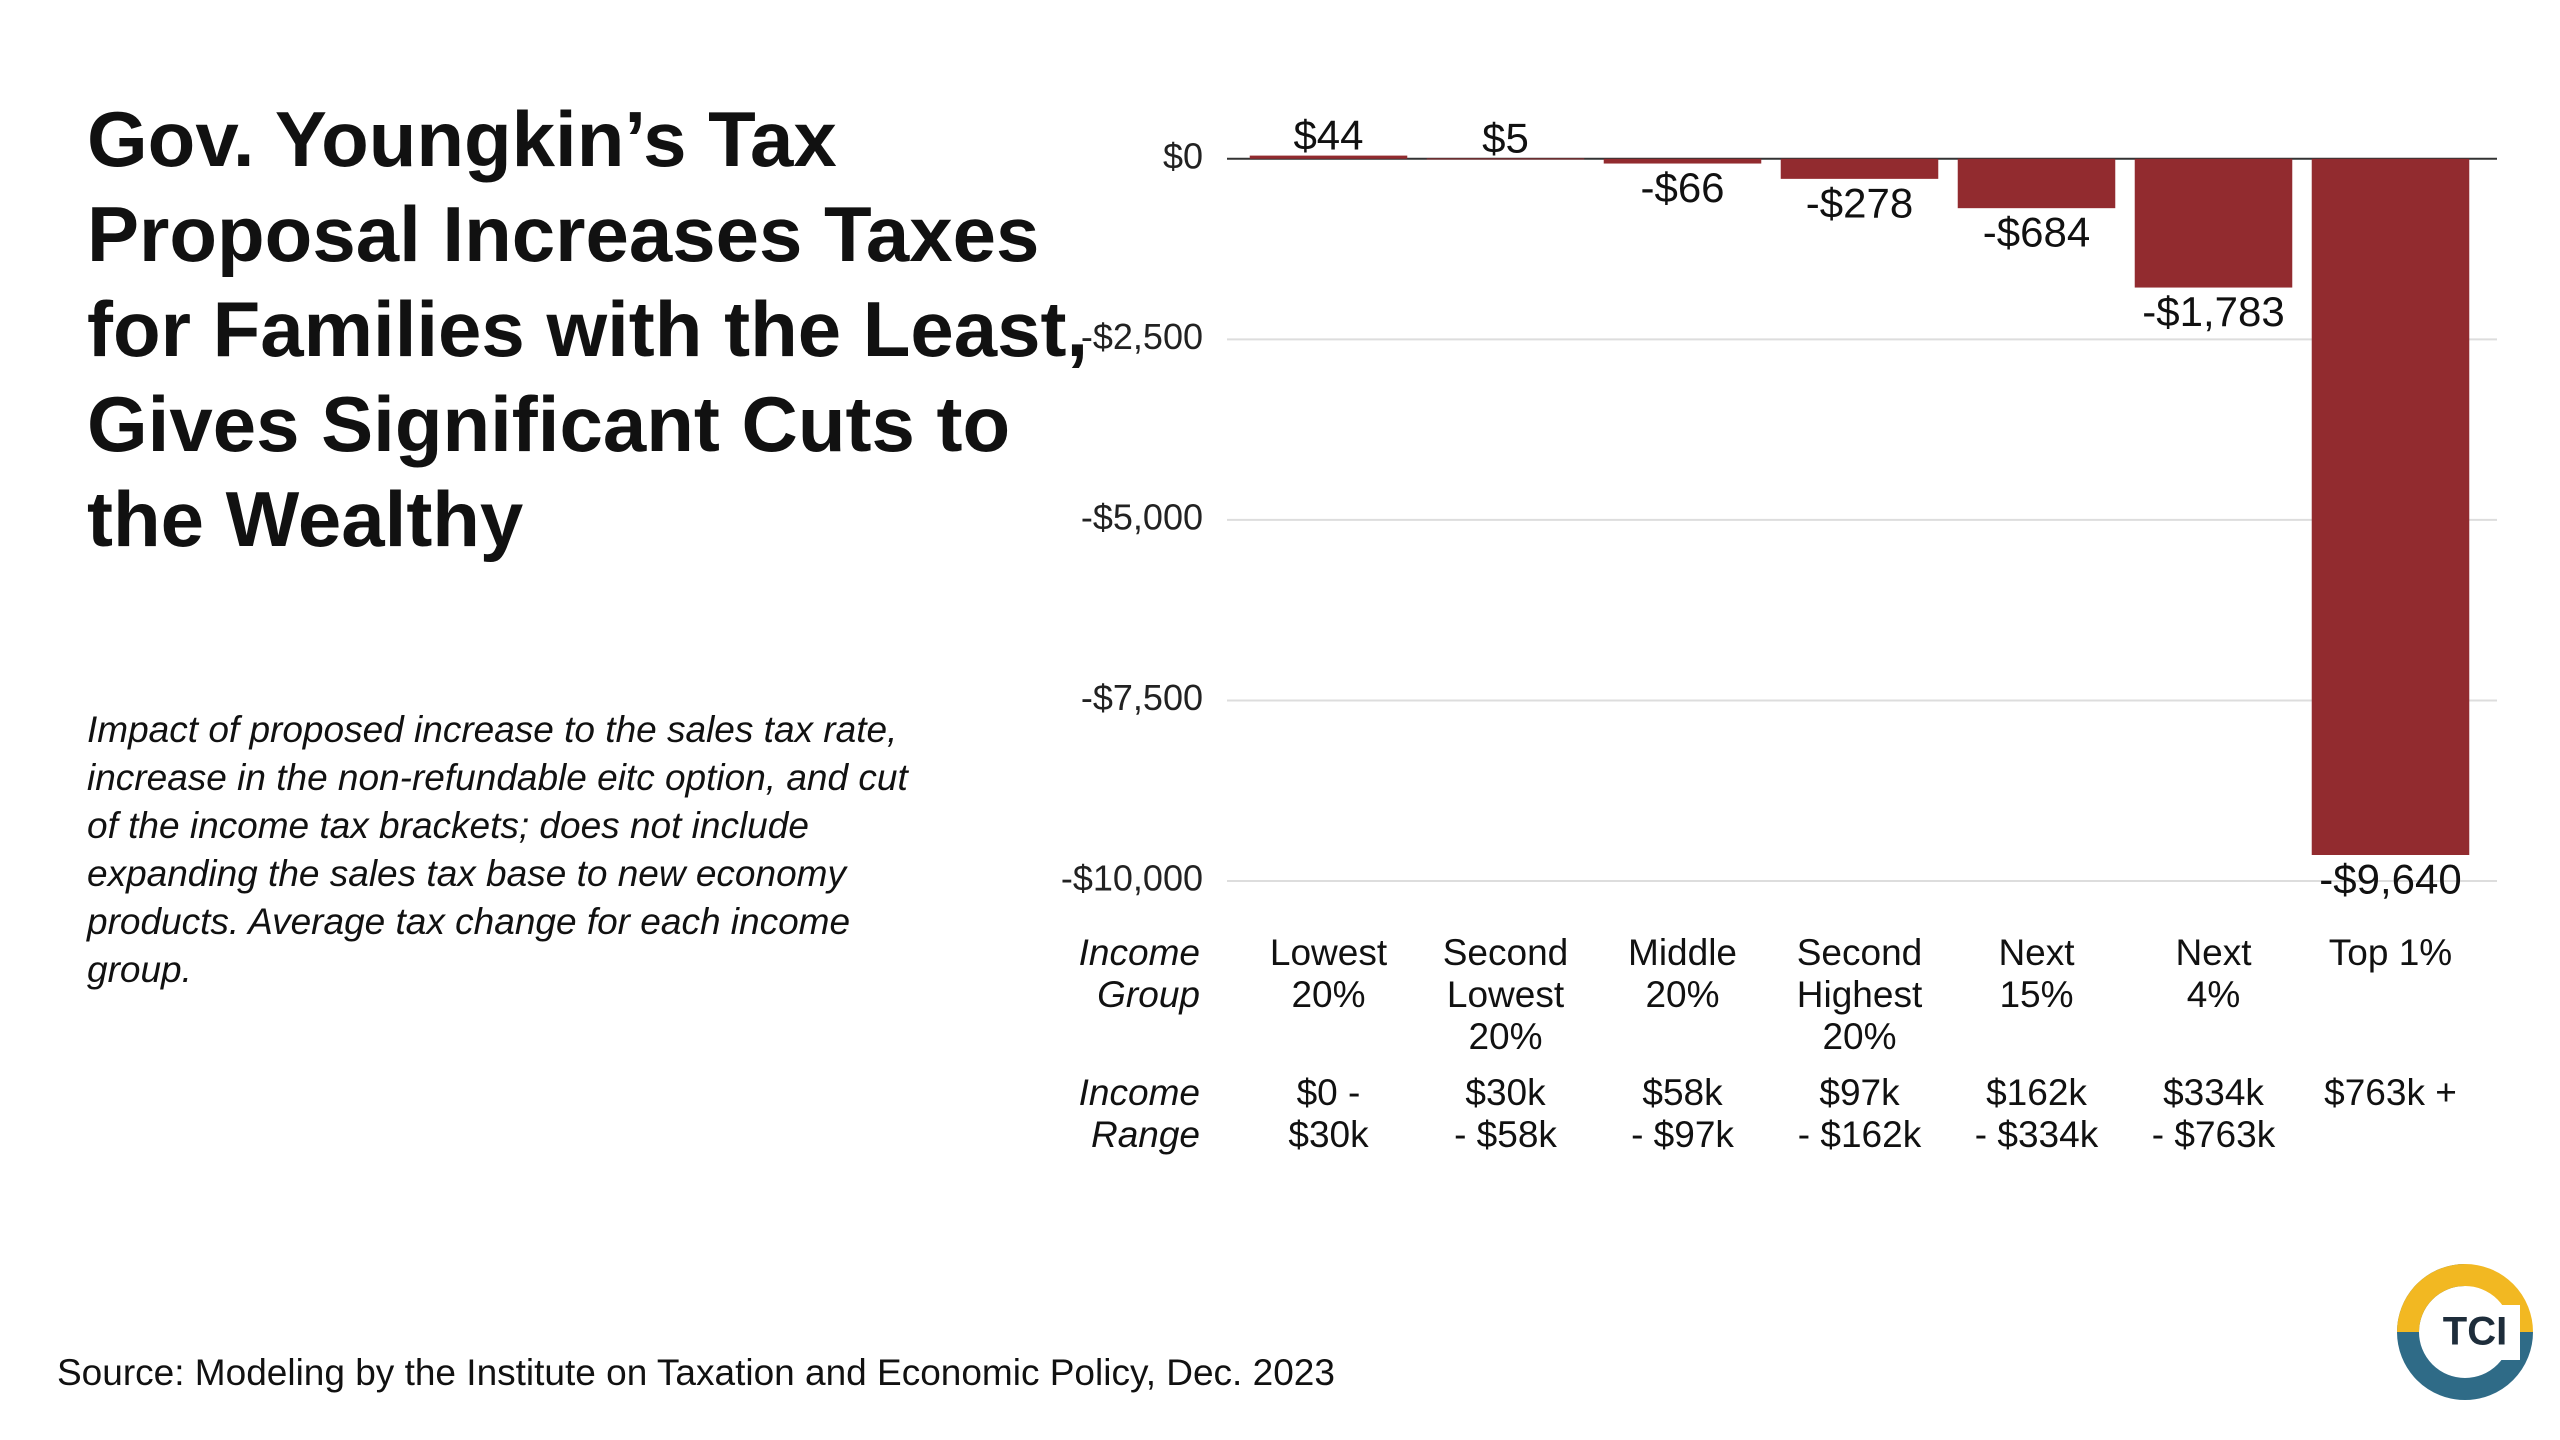 The image size is (2560, 1440). What do you see at coordinates (2036, 1113) in the screenshot?
I see `income-range-label: $162k - $334k` at bounding box center [2036, 1113].